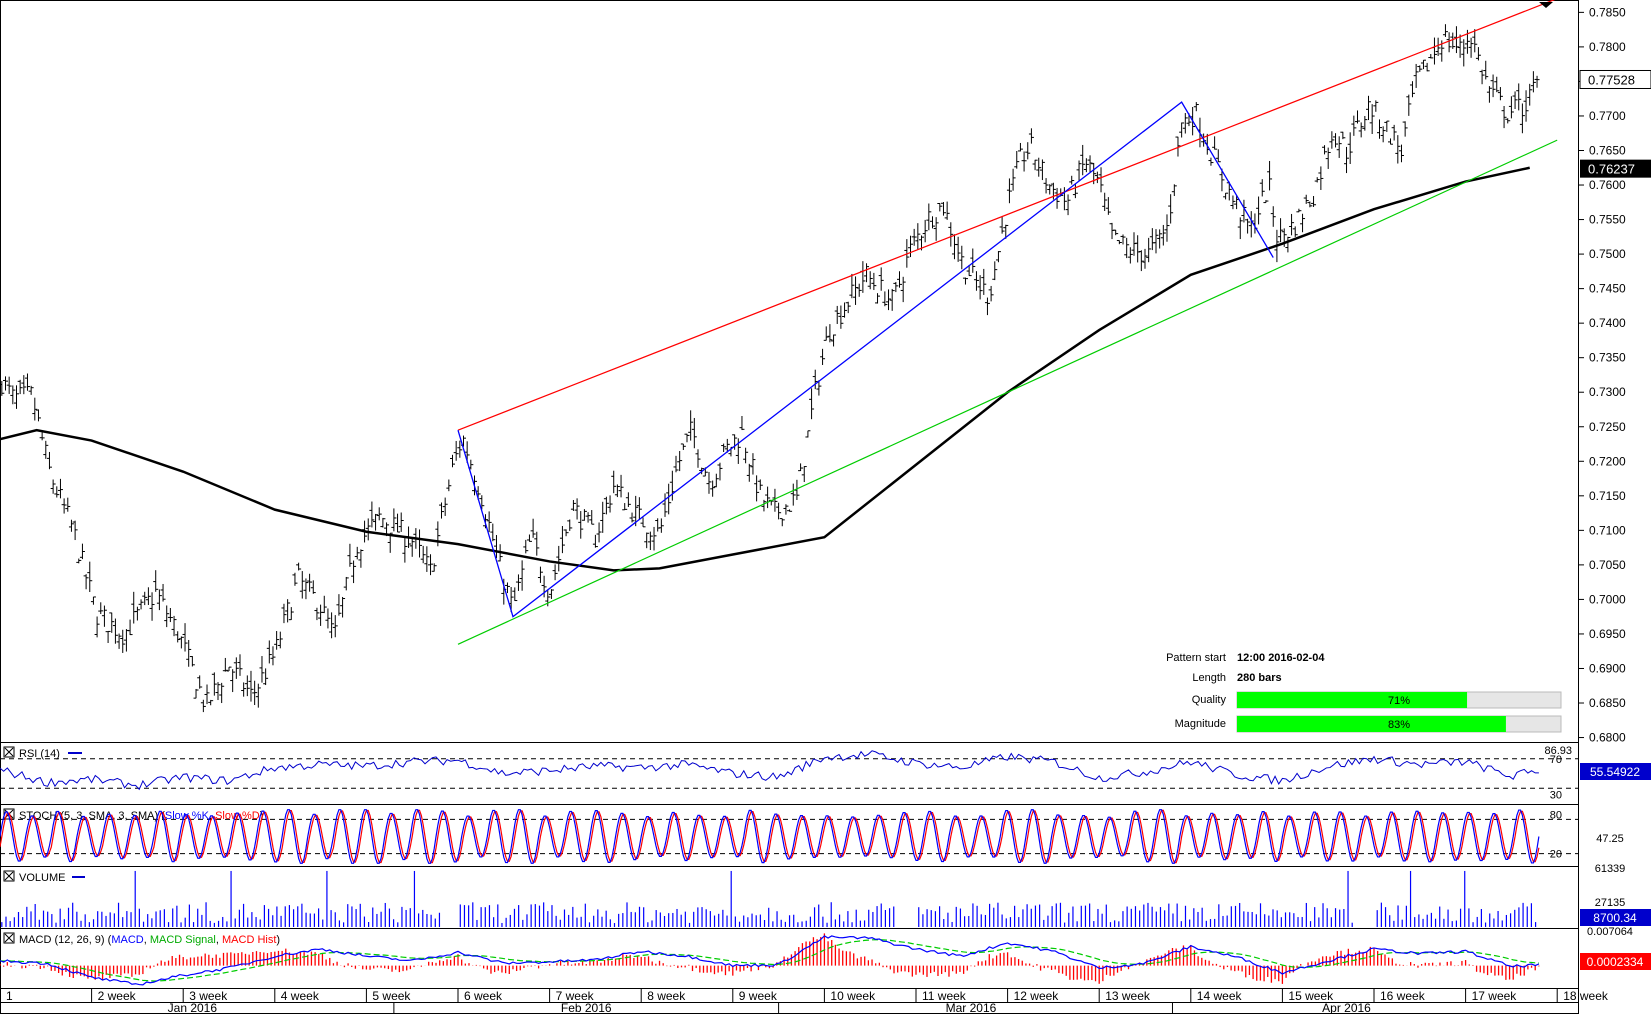 This screenshot has width=1651, height=1014. Describe the element at coordinates (39, 754) in the screenshot. I see `rsi-title: RSI (14)` at that location.